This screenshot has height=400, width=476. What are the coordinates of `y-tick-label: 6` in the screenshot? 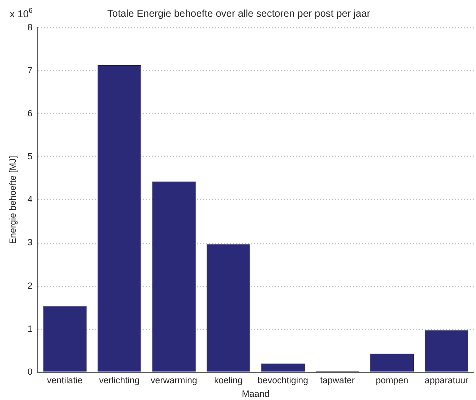 It's located at (30, 113).